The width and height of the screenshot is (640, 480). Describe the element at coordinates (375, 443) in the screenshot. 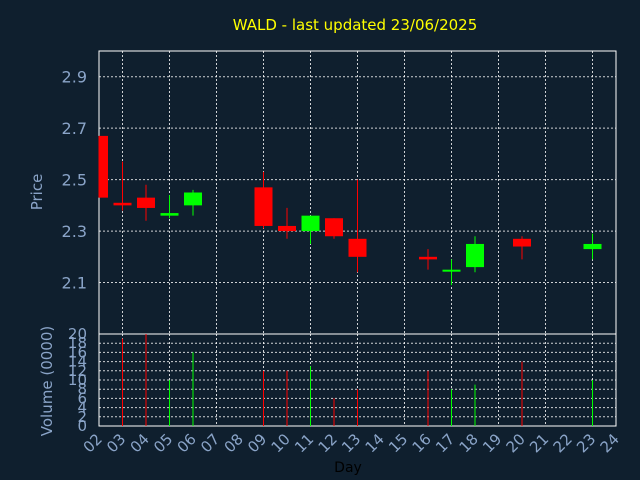

I see `x-tick-label: 14` at that location.